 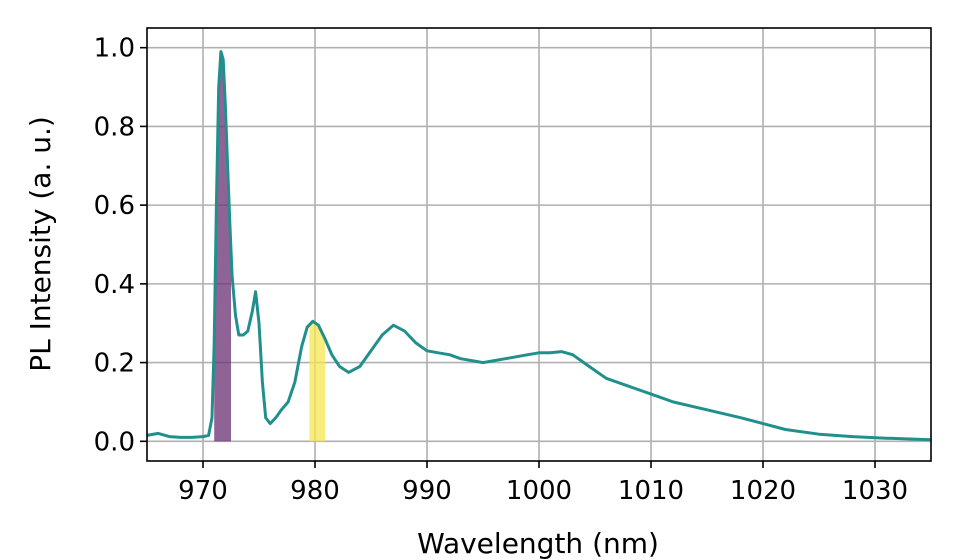 What do you see at coordinates (114, 206) in the screenshot?
I see `y-tick-label: 0.6` at bounding box center [114, 206].